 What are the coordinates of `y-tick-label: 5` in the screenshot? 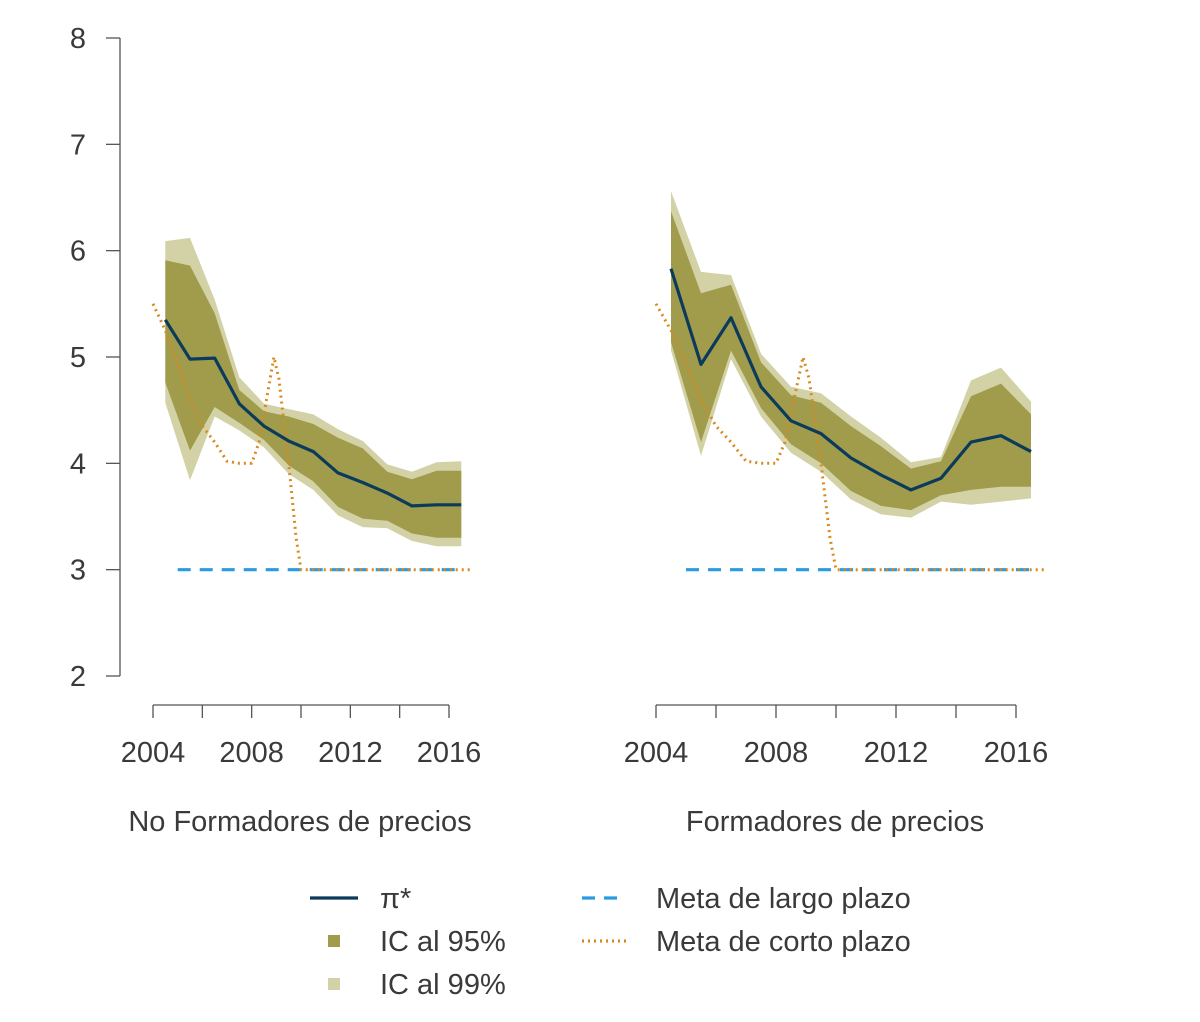 It's located at (78, 358).